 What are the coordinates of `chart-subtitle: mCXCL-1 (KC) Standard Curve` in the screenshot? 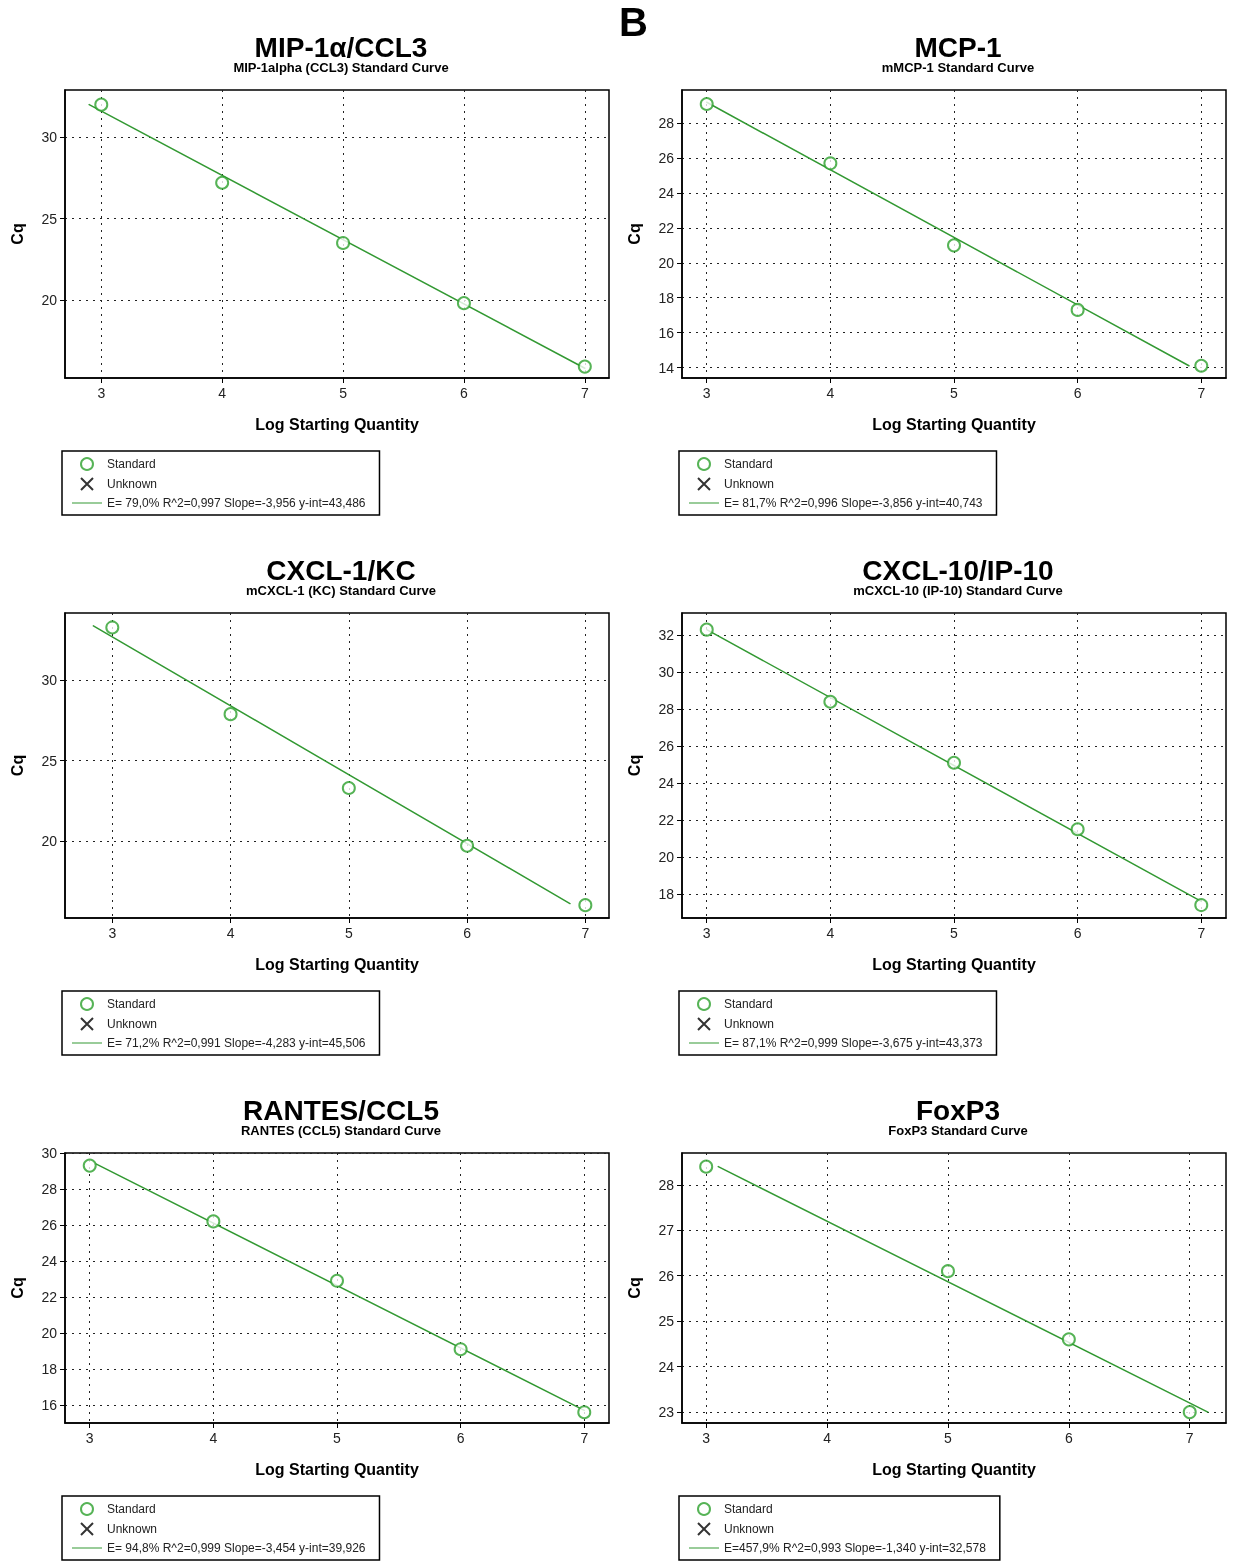 It's located at (341, 590).